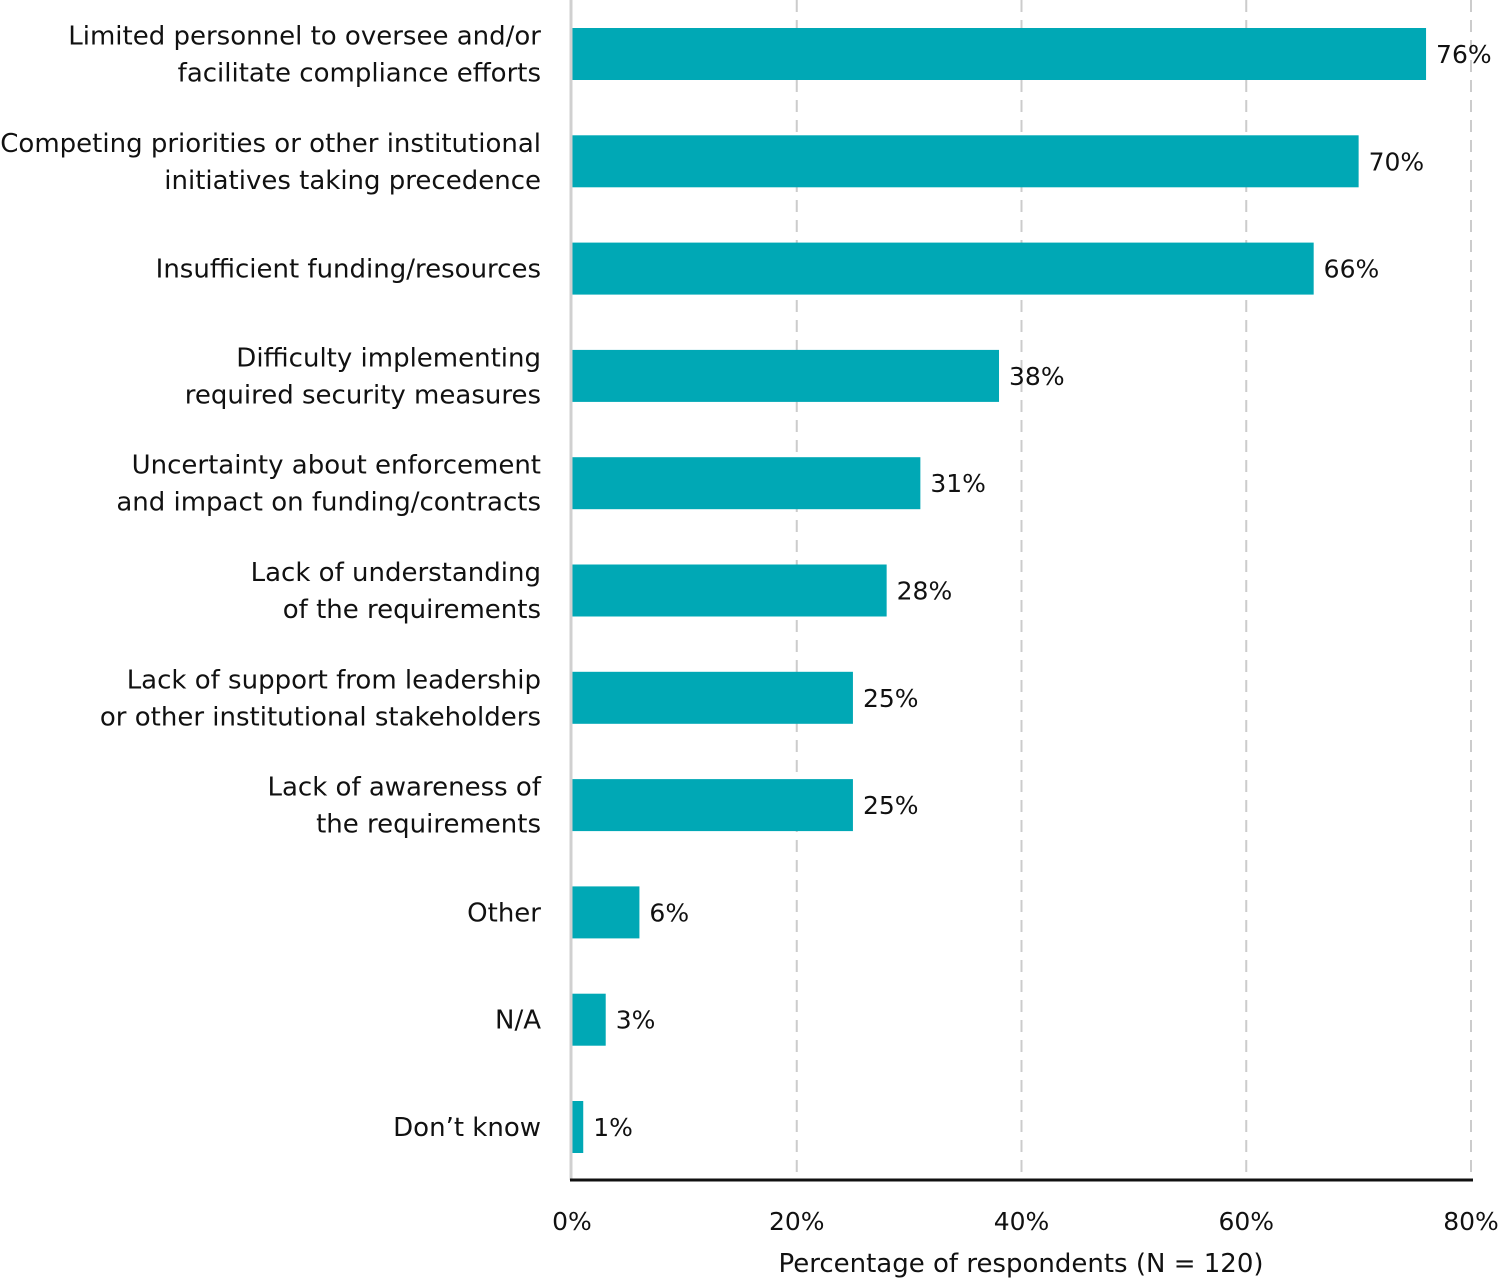 The height and width of the screenshot is (1280, 1500). Describe the element at coordinates (359, 74) in the screenshot. I see `category-label-line: facilitate compliance efforts` at that location.